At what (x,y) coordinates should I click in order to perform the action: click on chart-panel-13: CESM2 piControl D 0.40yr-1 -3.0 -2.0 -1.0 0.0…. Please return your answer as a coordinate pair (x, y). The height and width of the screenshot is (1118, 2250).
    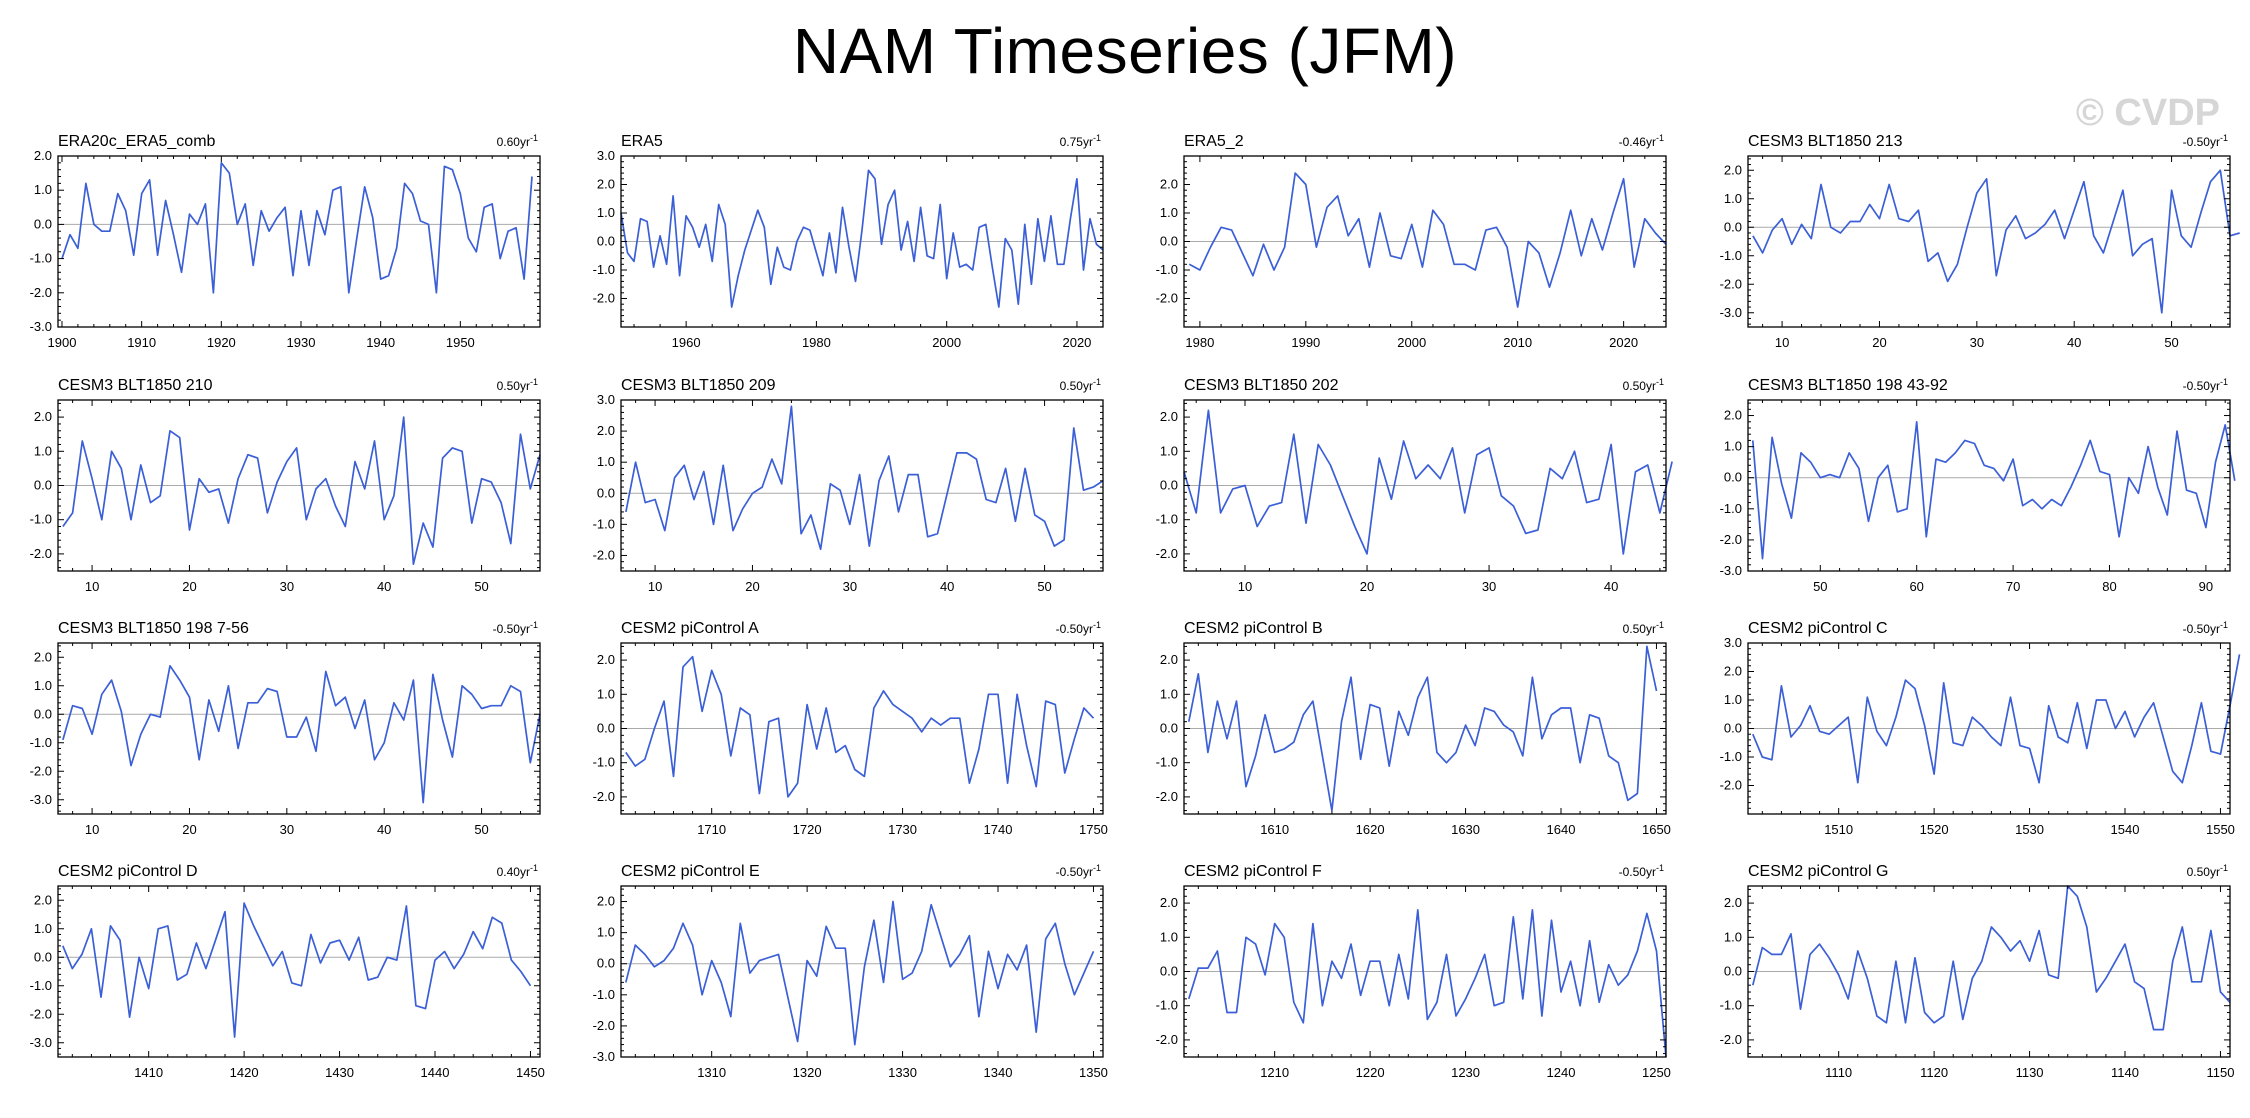
    Looking at the image, I should click on (287, 971).